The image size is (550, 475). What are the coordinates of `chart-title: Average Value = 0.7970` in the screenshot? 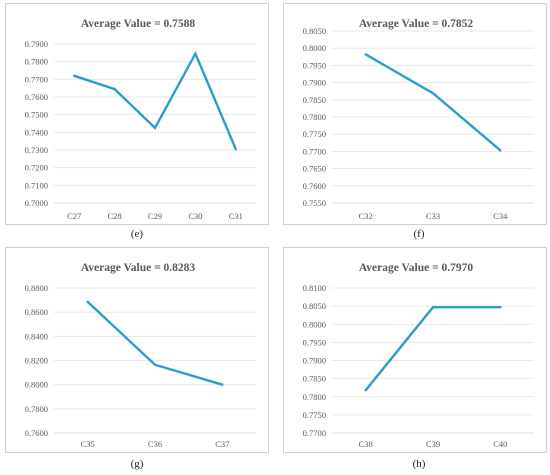 It's located at (416, 268).